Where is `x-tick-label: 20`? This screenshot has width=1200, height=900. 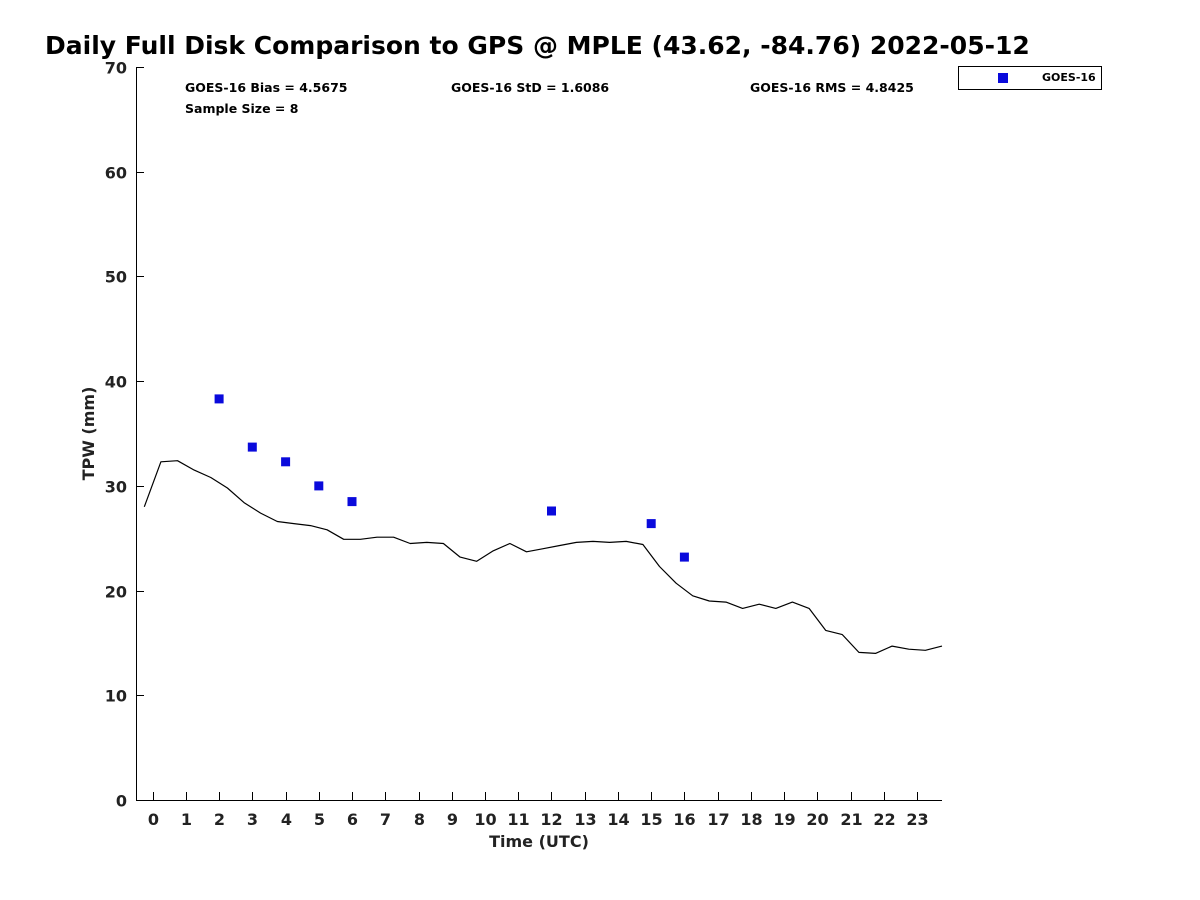
x-tick-label: 20 is located at coordinates (817, 819).